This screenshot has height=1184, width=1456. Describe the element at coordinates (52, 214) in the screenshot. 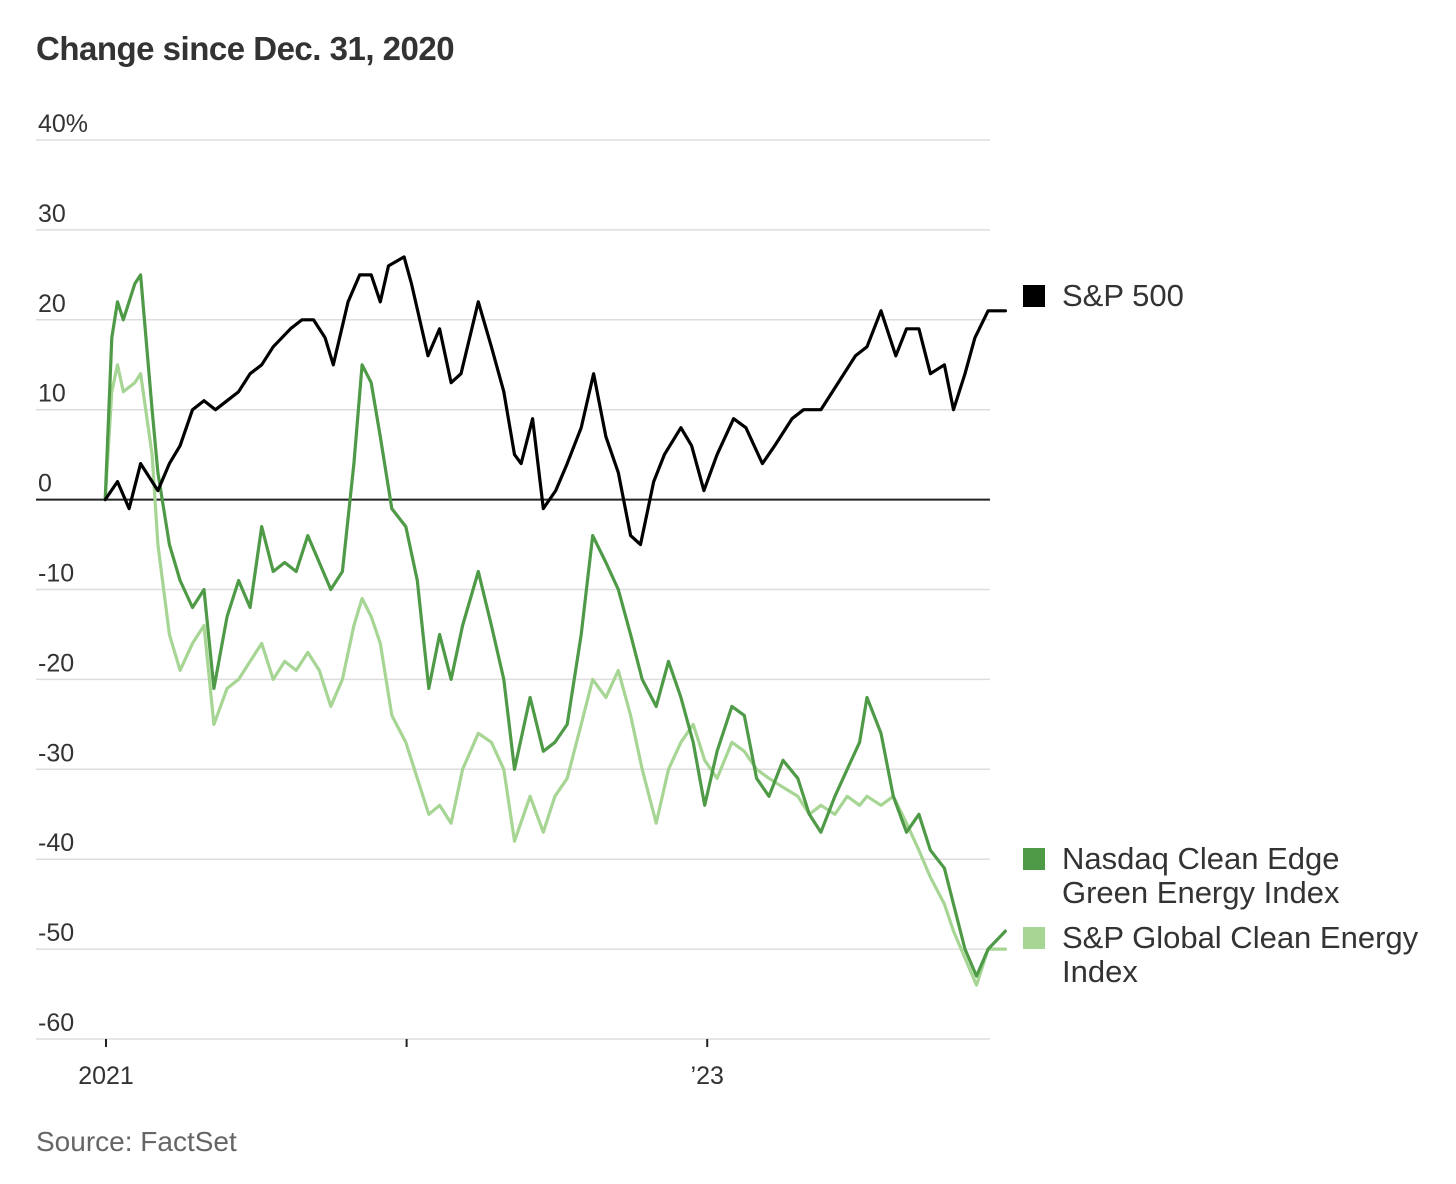

I see `y-tick-label: 30` at that location.